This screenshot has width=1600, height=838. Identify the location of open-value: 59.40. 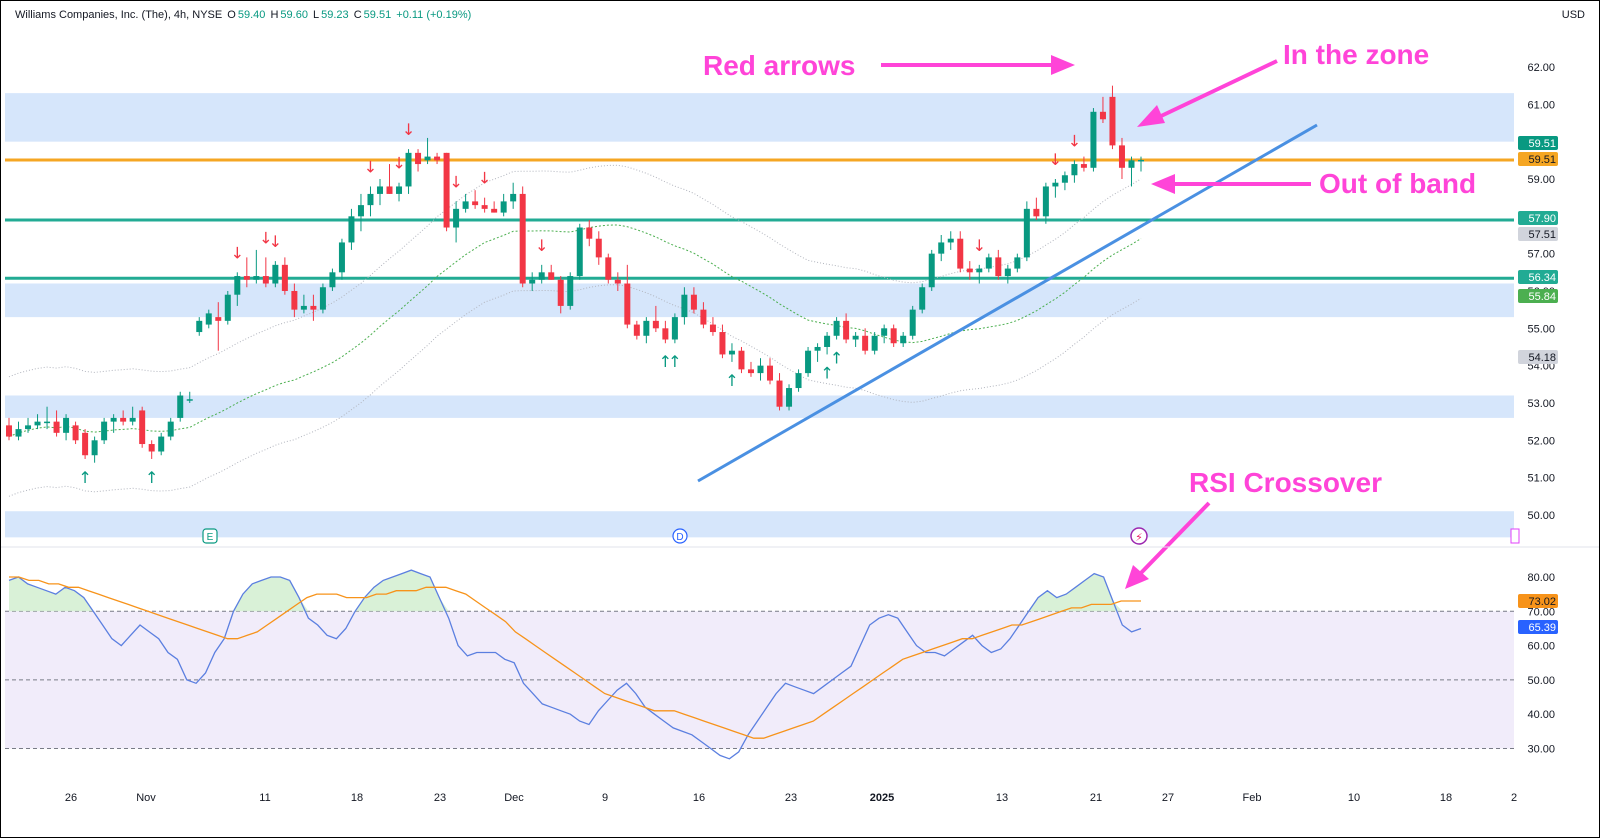
(251, 15).